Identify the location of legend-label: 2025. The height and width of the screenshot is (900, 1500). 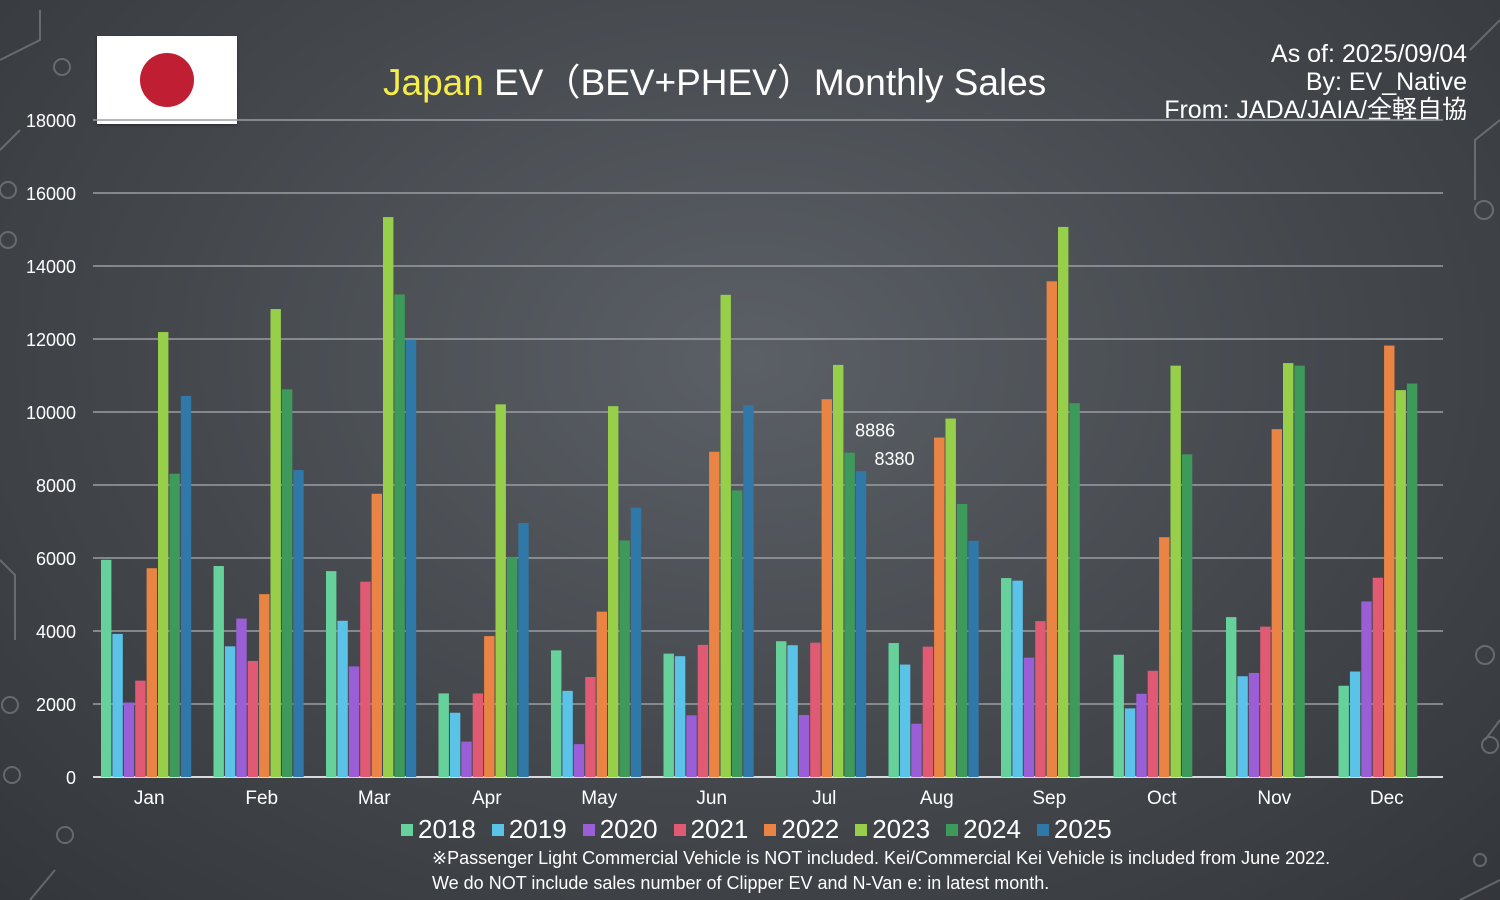
(1082, 829).